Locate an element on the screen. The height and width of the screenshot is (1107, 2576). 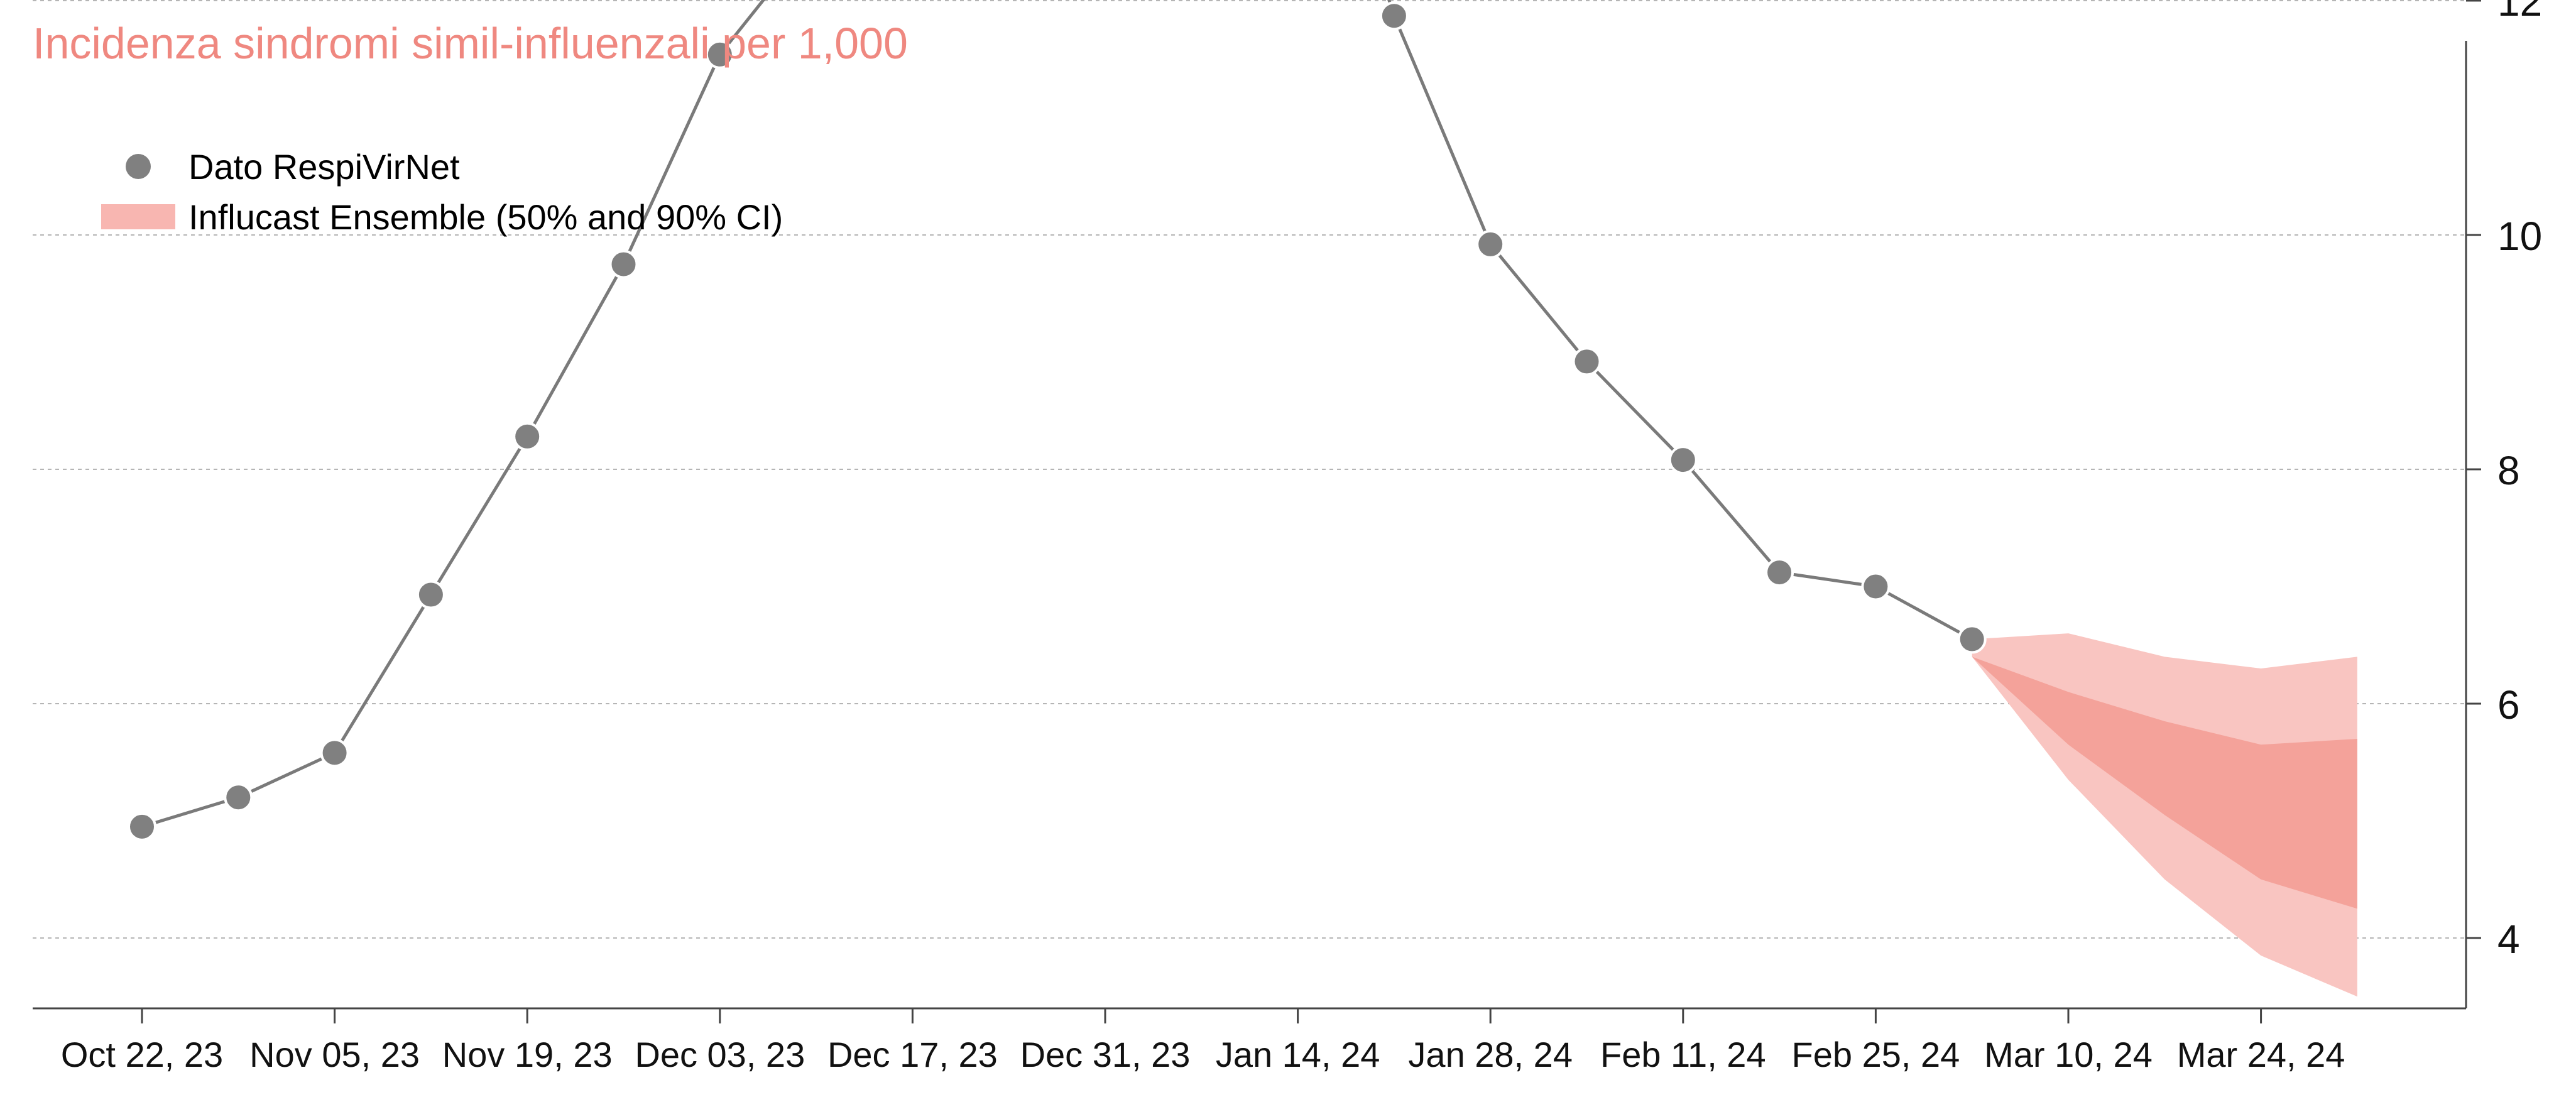
y-tick-label: 4 is located at coordinates (2508, 939).